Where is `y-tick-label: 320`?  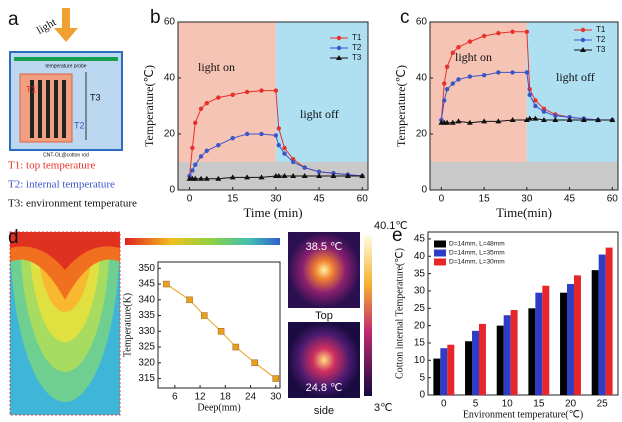
y-tick-label: 320 is located at coordinates (146, 362).